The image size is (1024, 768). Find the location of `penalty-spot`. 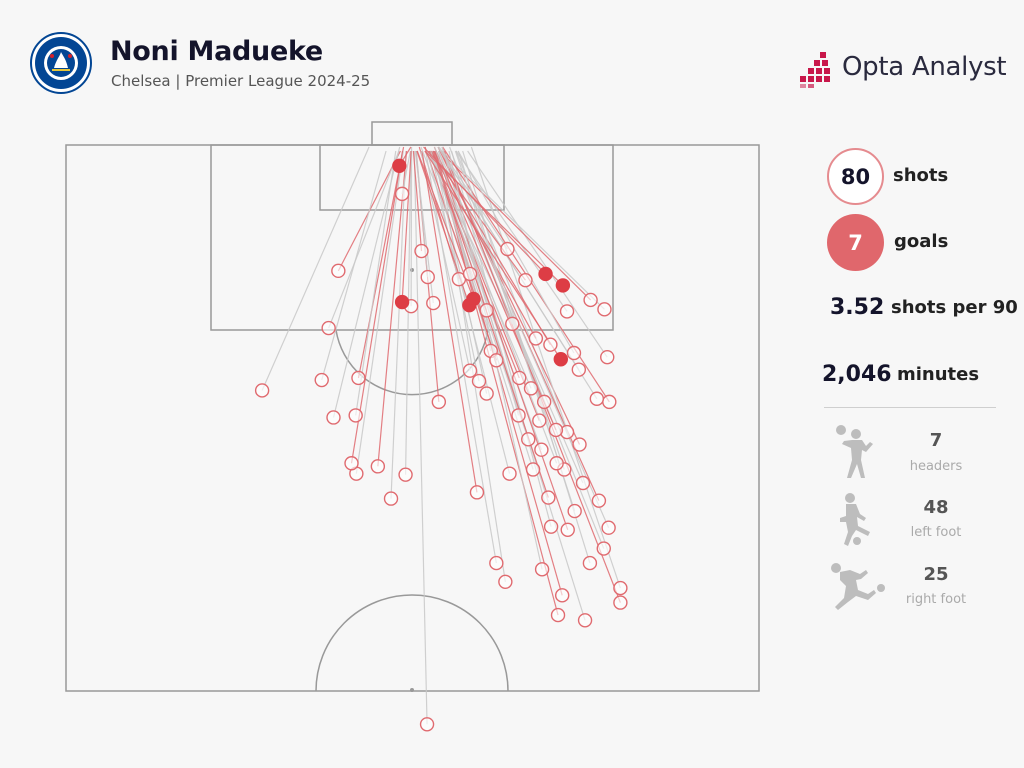

penalty-spot is located at coordinates (412, 270).